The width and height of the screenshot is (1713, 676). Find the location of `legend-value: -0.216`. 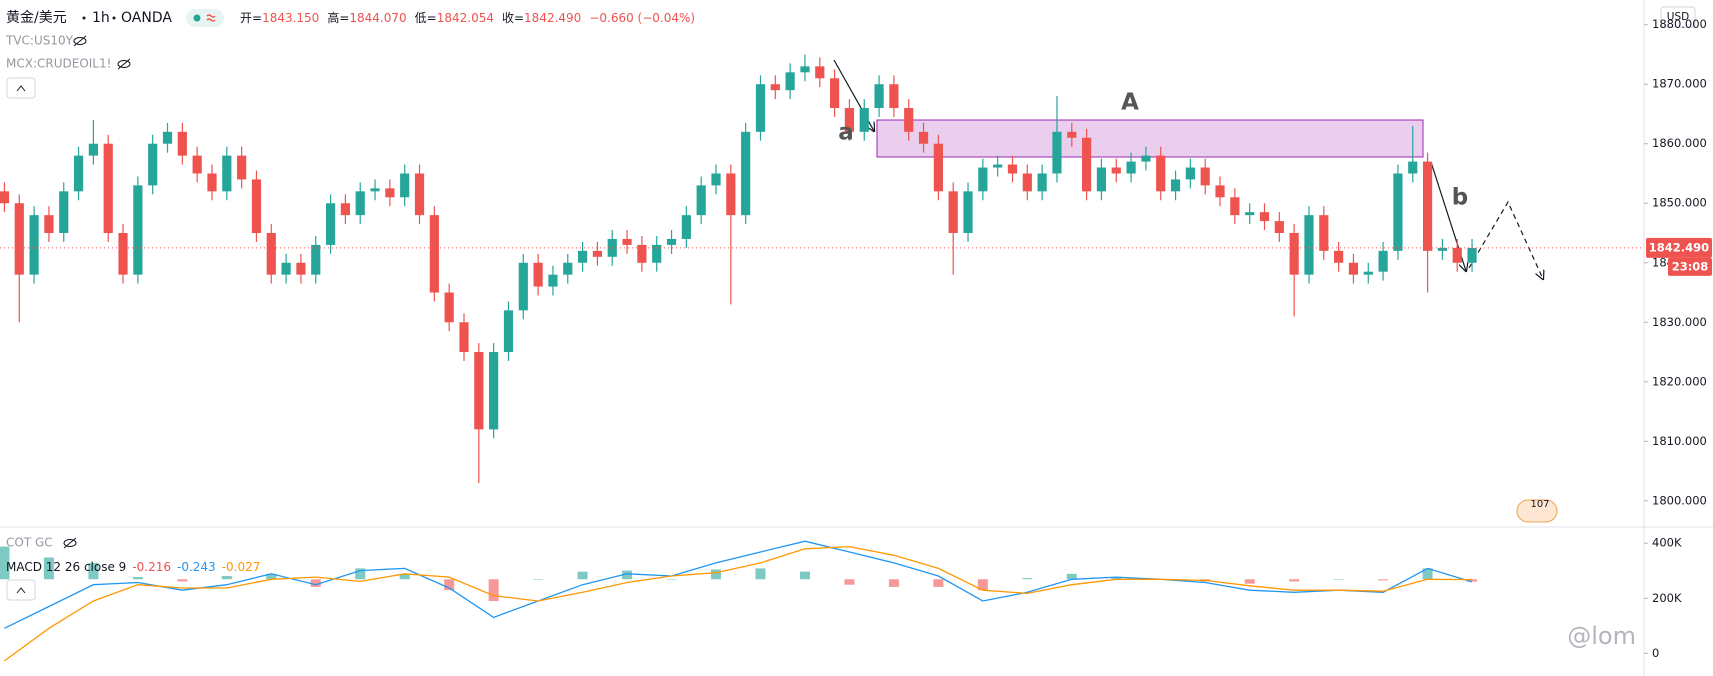

legend-value: -0.216 is located at coordinates (151, 567).